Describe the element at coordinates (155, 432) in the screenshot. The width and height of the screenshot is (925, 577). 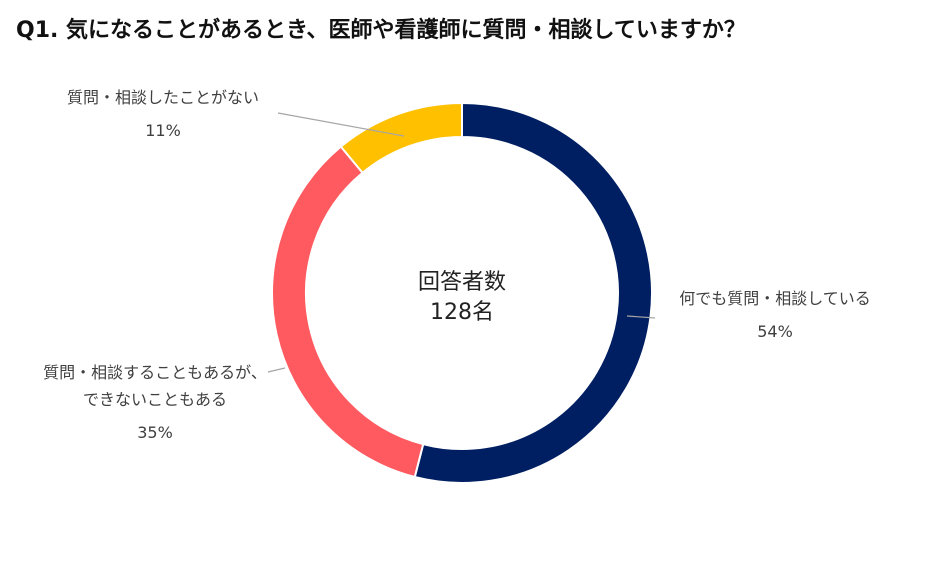
I see `slice-percent-2: 35%` at that location.